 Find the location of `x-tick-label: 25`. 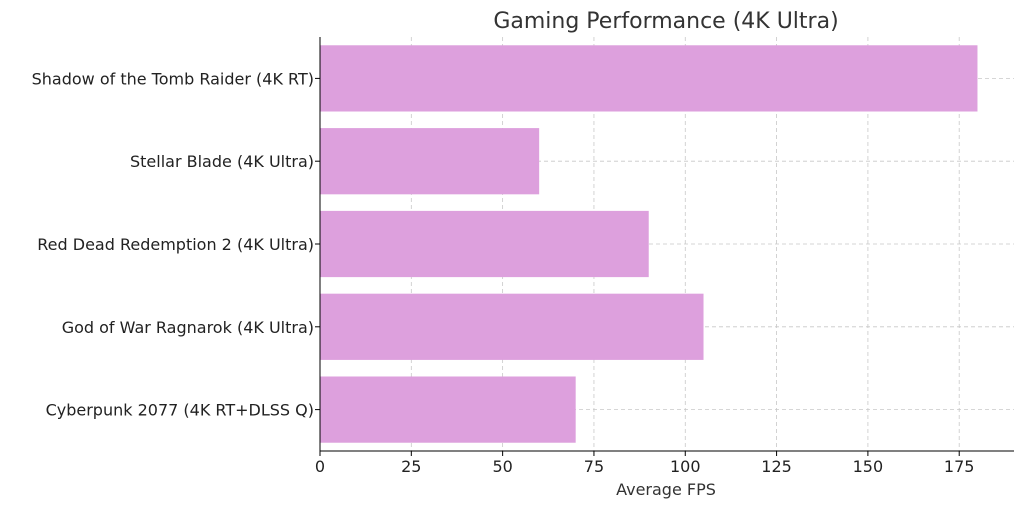

x-tick-label: 25 is located at coordinates (411, 466).